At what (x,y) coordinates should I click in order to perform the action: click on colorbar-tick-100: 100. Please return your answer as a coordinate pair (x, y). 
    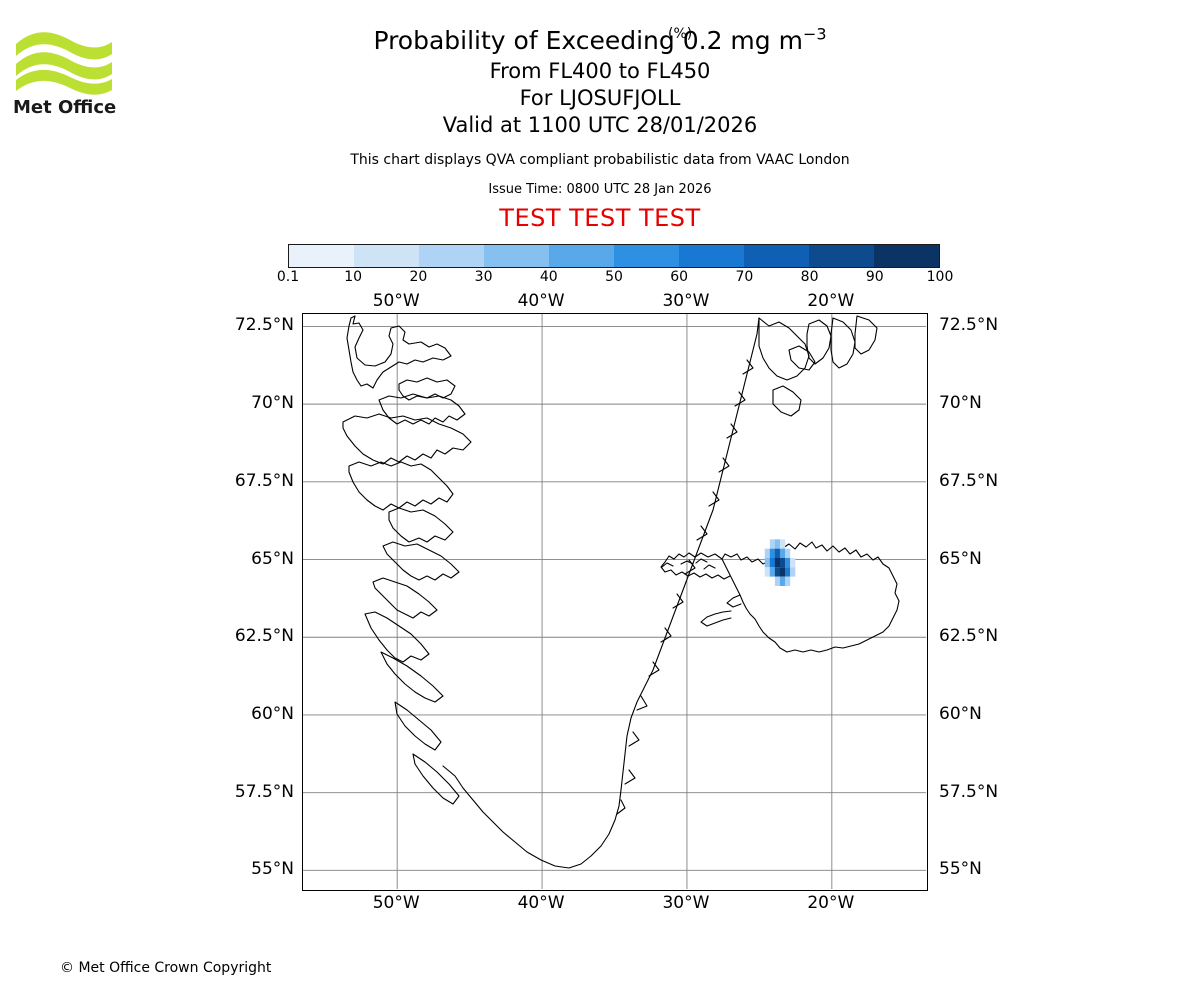
    Looking at the image, I should click on (940, 277).